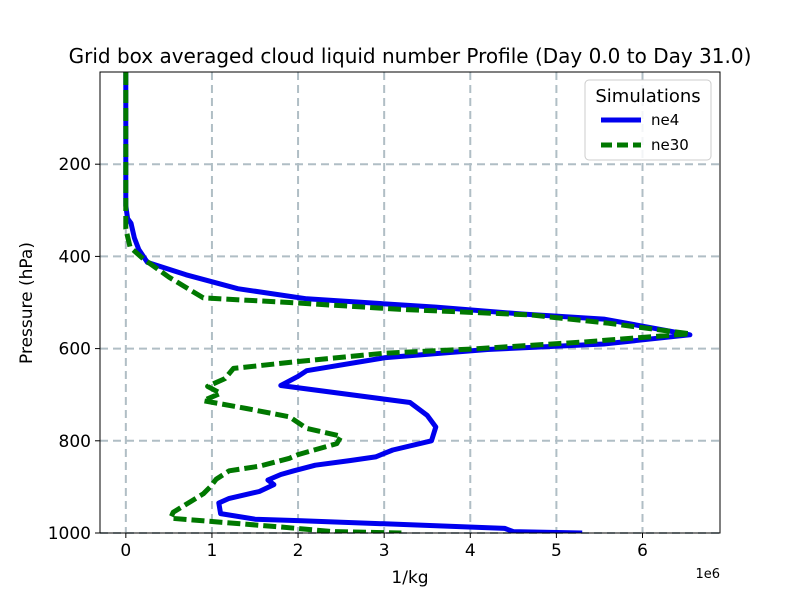 This screenshot has width=800, height=600. Describe the element at coordinates (470, 551) in the screenshot. I see `x-tick-label: 4` at that location.